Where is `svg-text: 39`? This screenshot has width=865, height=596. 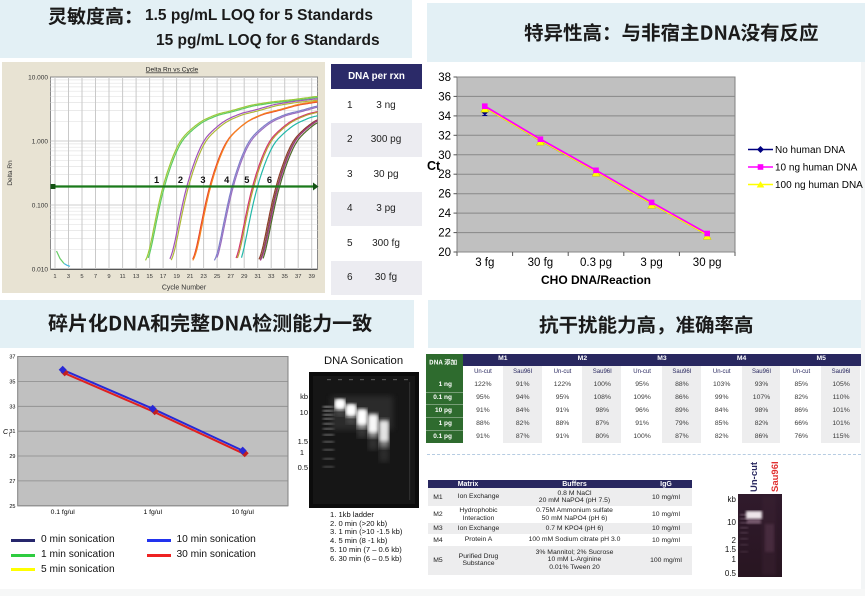
svg-text: 39 is located at coordinates (311, 277).